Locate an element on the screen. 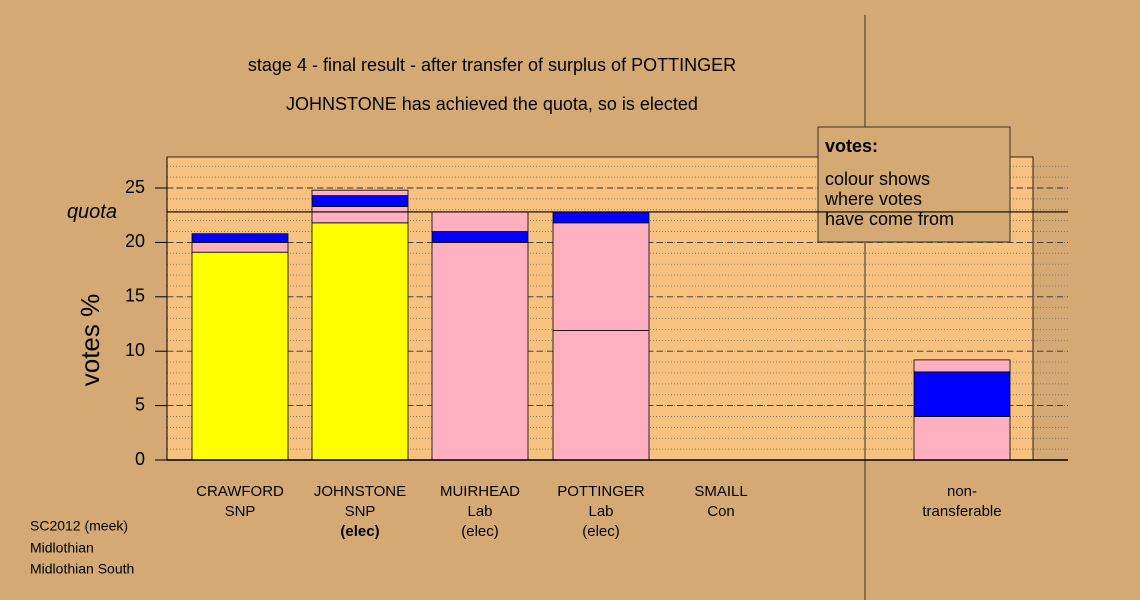 This screenshot has width=1140, height=600. y-tick-label: 20 is located at coordinates (135, 241).